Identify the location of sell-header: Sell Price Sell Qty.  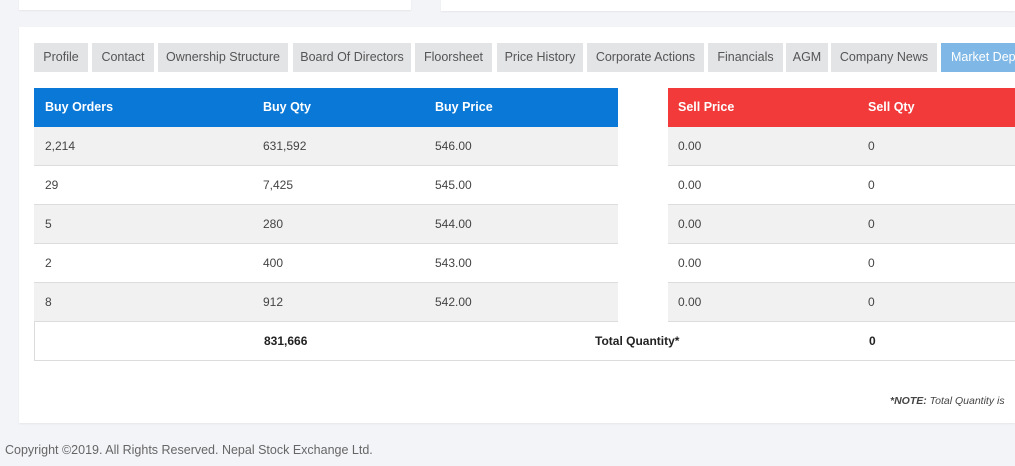
(841, 107).